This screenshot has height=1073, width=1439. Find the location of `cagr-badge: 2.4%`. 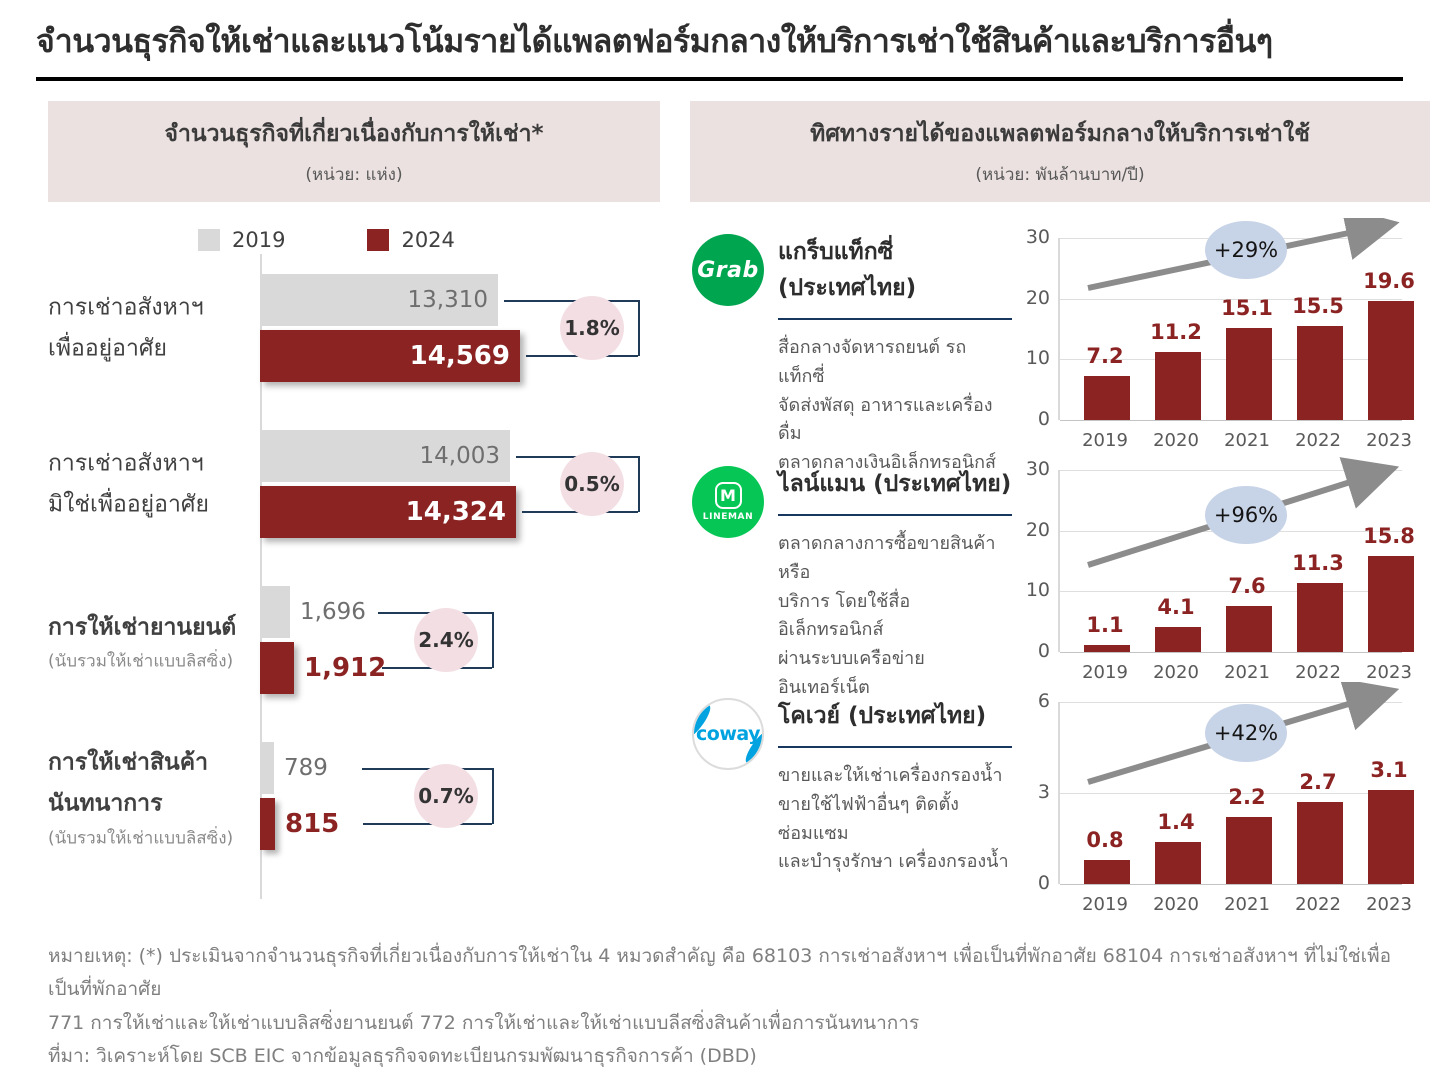

cagr-badge: 2.4% is located at coordinates (446, 640).